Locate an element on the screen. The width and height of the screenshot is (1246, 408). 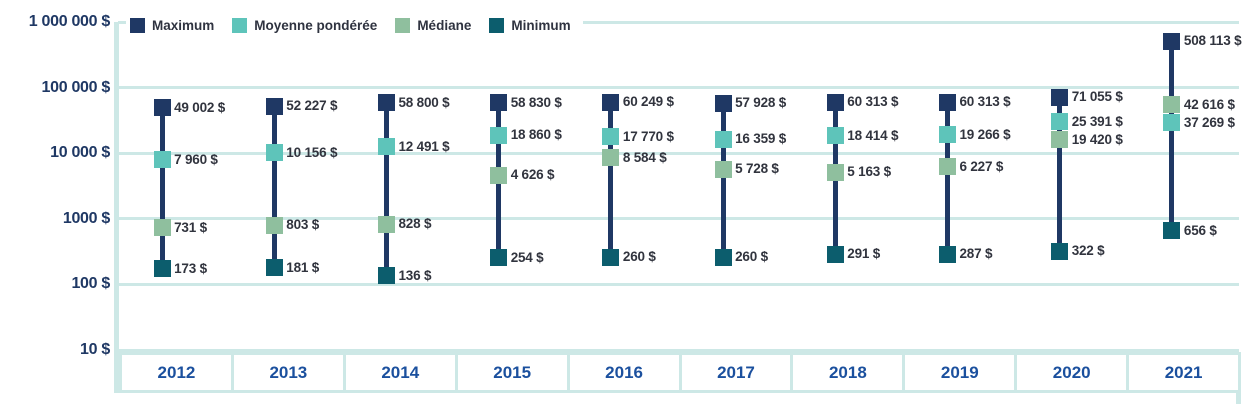
year-cell-2012: 2012 is located at coordinates (178, 372).